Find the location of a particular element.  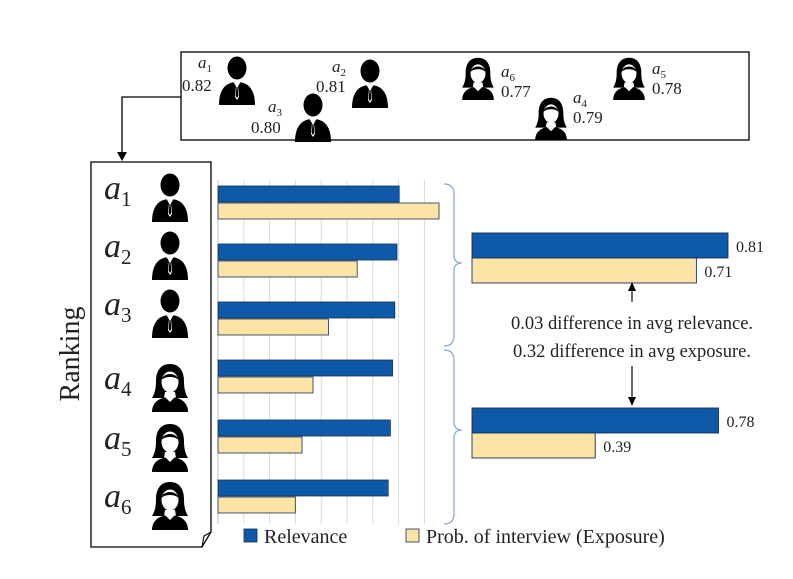

pool-candidate-score: 0.81 is located at coordinates (331, 86).